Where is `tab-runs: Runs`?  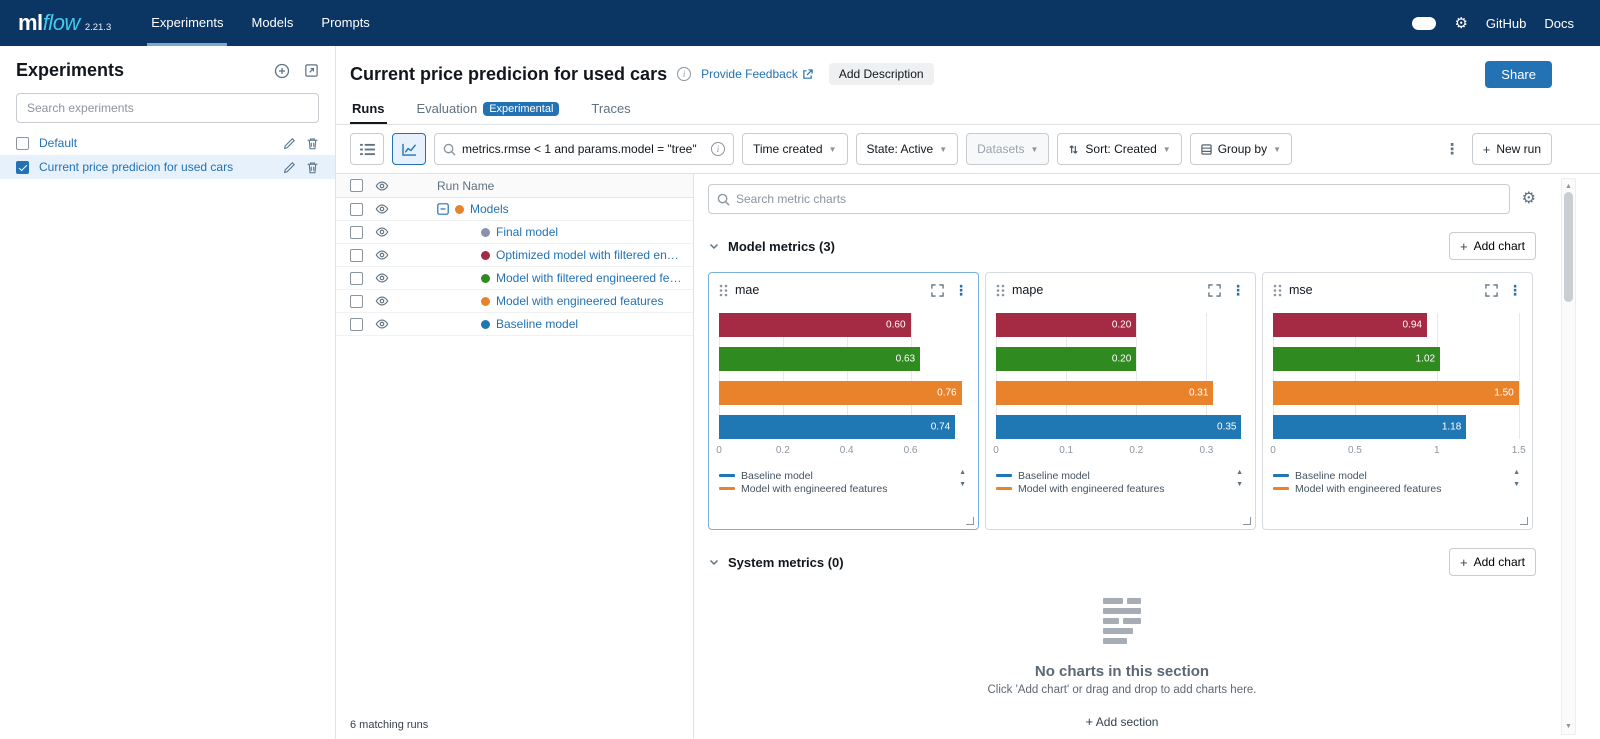
tab-runs: Runs is located at coordinates (368, 109).